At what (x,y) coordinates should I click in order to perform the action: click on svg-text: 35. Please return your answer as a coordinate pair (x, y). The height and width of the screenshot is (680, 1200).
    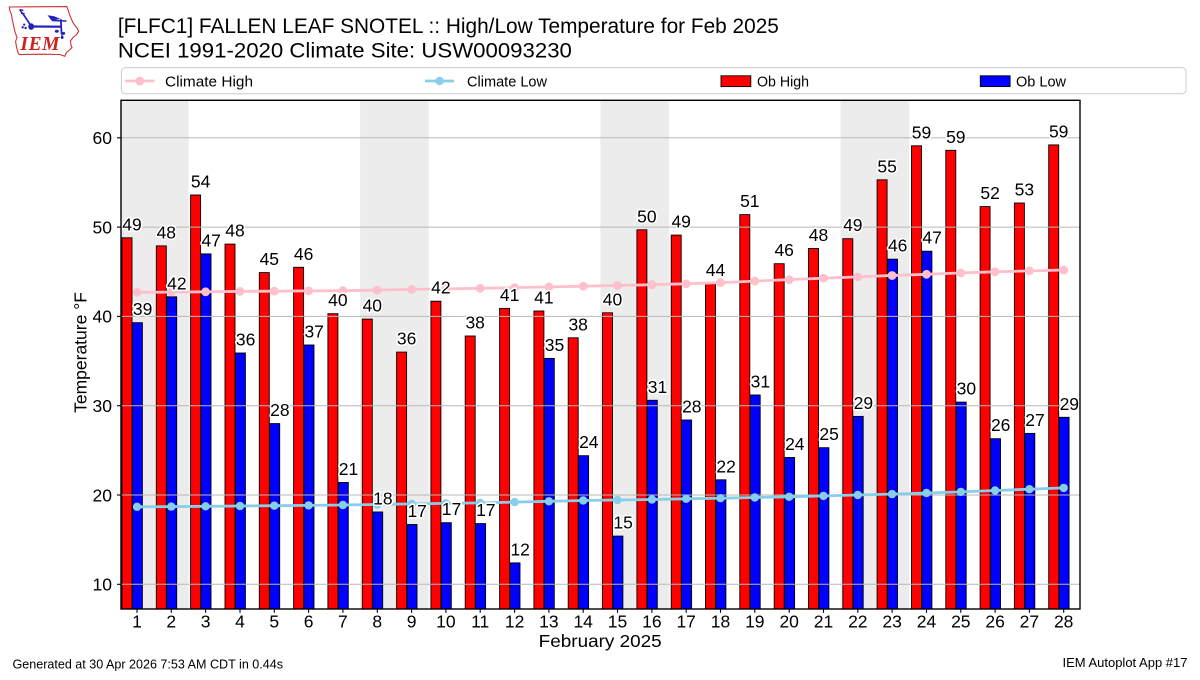
    Looking at the image, I should click on (554, 345).